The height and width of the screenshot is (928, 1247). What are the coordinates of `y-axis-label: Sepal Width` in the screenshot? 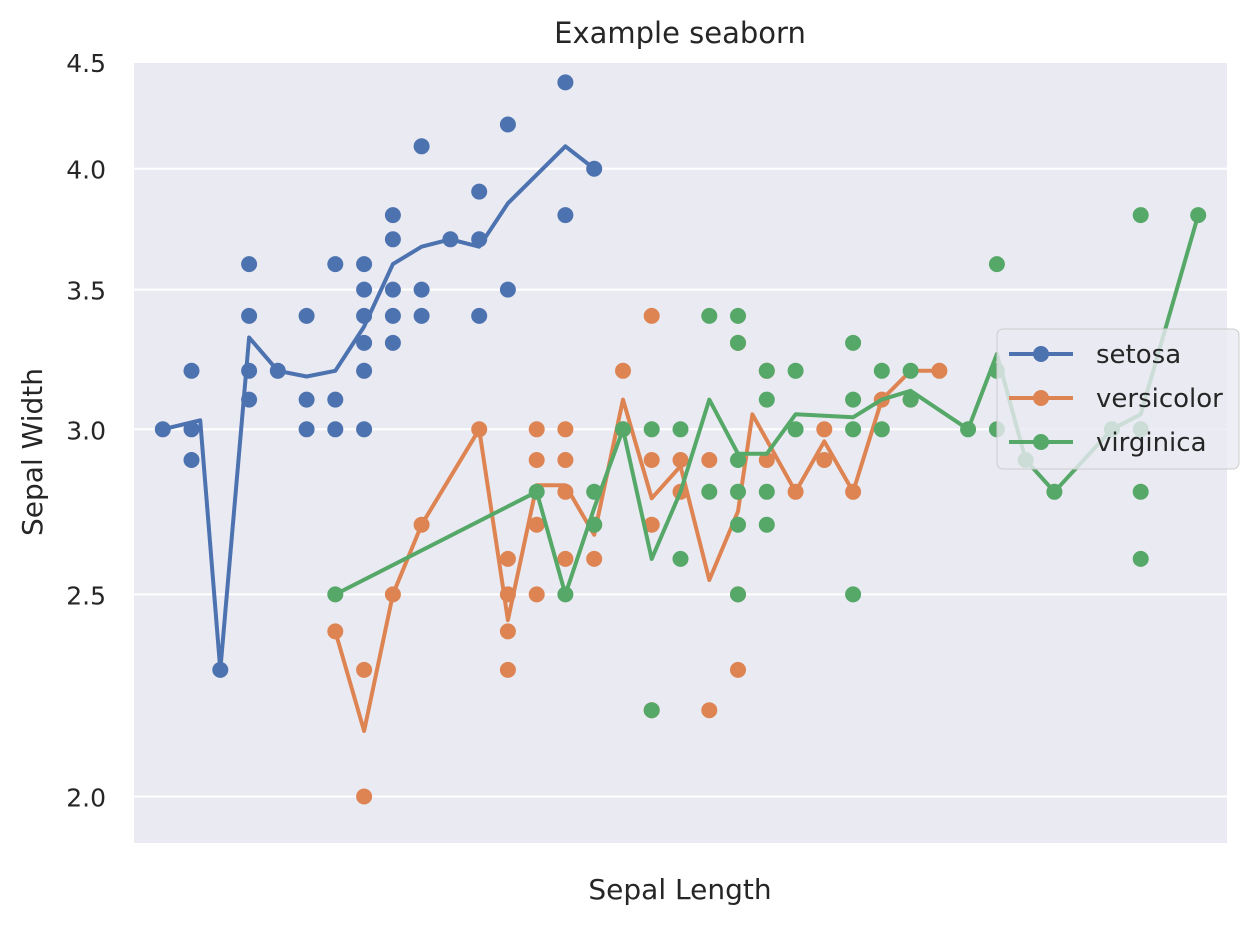 It's located at (32, 452).